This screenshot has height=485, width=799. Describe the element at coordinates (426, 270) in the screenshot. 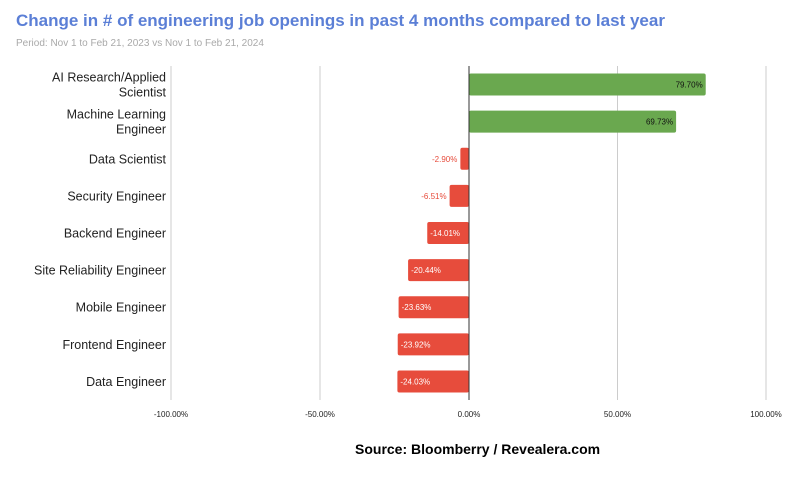

I see `data-label: -20.44%` at that location.